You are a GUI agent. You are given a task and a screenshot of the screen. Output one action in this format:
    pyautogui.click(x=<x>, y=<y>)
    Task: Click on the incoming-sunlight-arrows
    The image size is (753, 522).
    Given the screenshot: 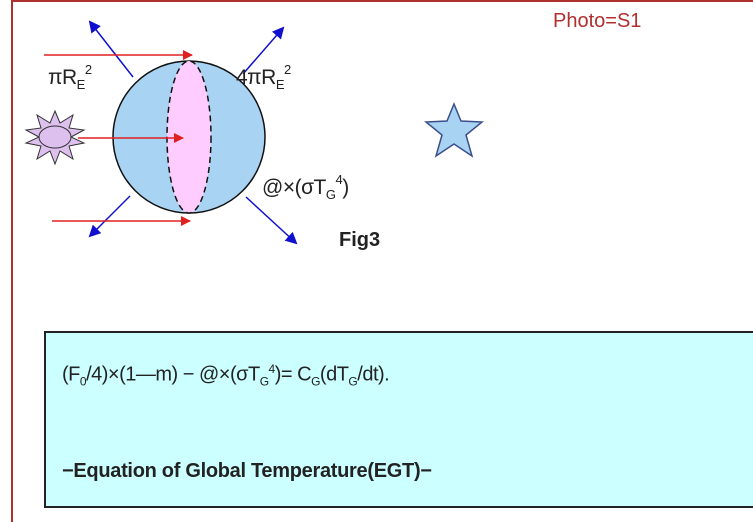 What is the action you would take?
    pyautogui.click(x=118, y=138)
    